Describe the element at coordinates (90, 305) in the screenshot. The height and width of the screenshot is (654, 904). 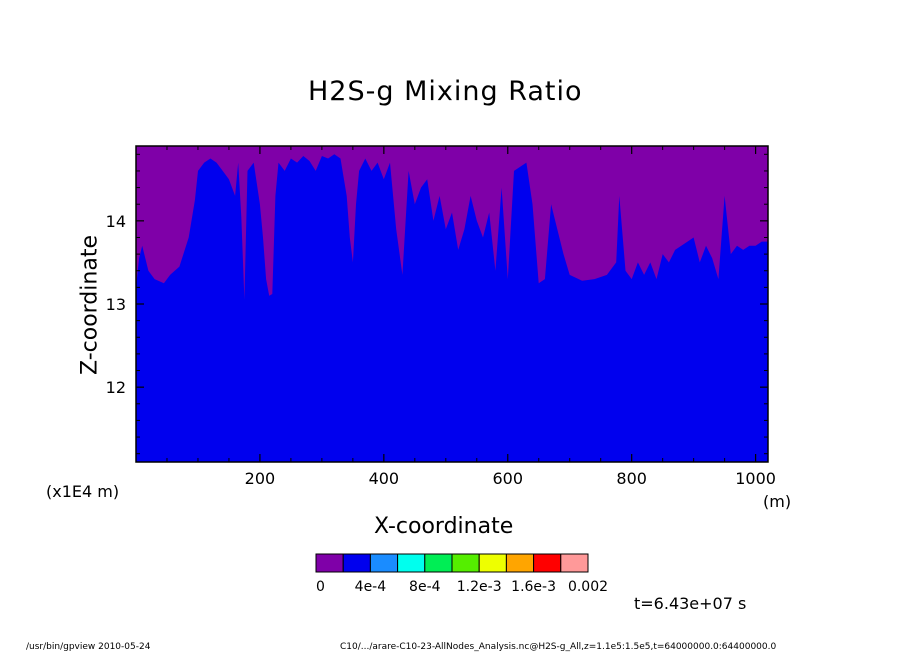
I see `y-axis-label: Z-coordinate` at that location.